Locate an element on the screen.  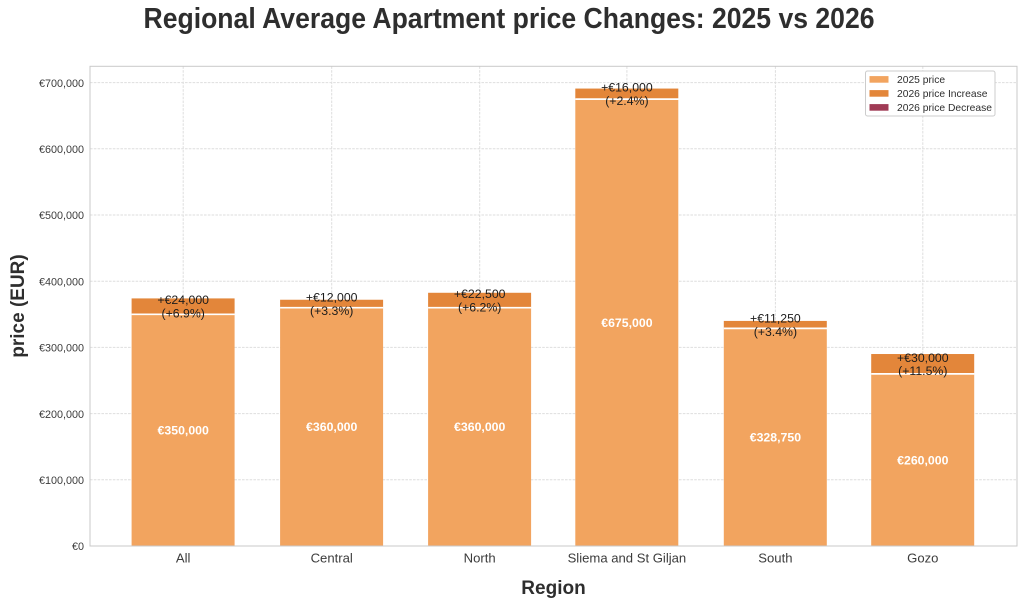
svg-text: (+3.4%) is located at coordinates (775, 332).